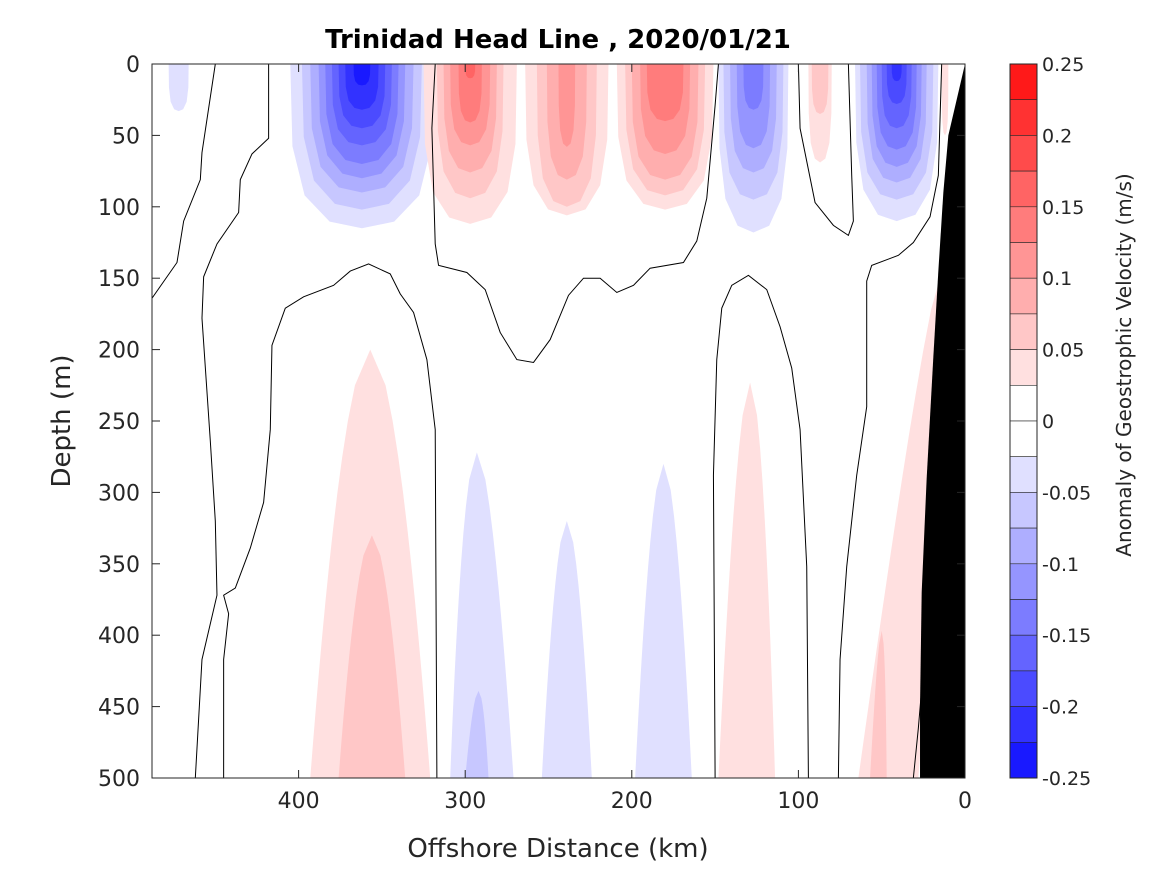  Describe the element at coordinates (558, 40) in the screenshot. I see `chart-title: Trinidad Head Line , 2020/01/21` at that location.